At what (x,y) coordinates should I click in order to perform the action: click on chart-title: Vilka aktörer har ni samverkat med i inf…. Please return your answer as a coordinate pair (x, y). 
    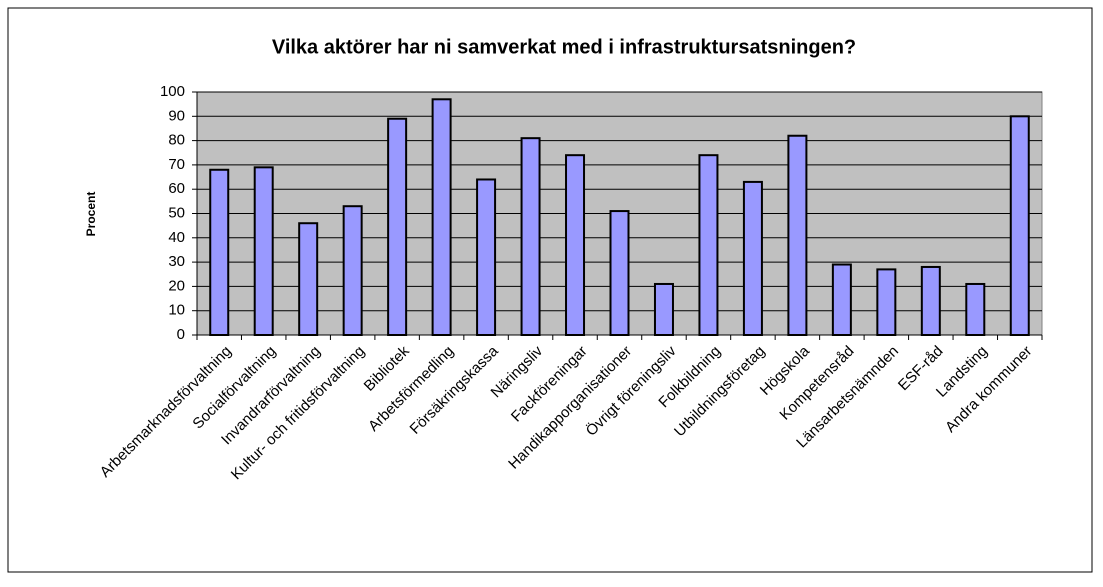
    Looking at the image, I should click on (564, 47).